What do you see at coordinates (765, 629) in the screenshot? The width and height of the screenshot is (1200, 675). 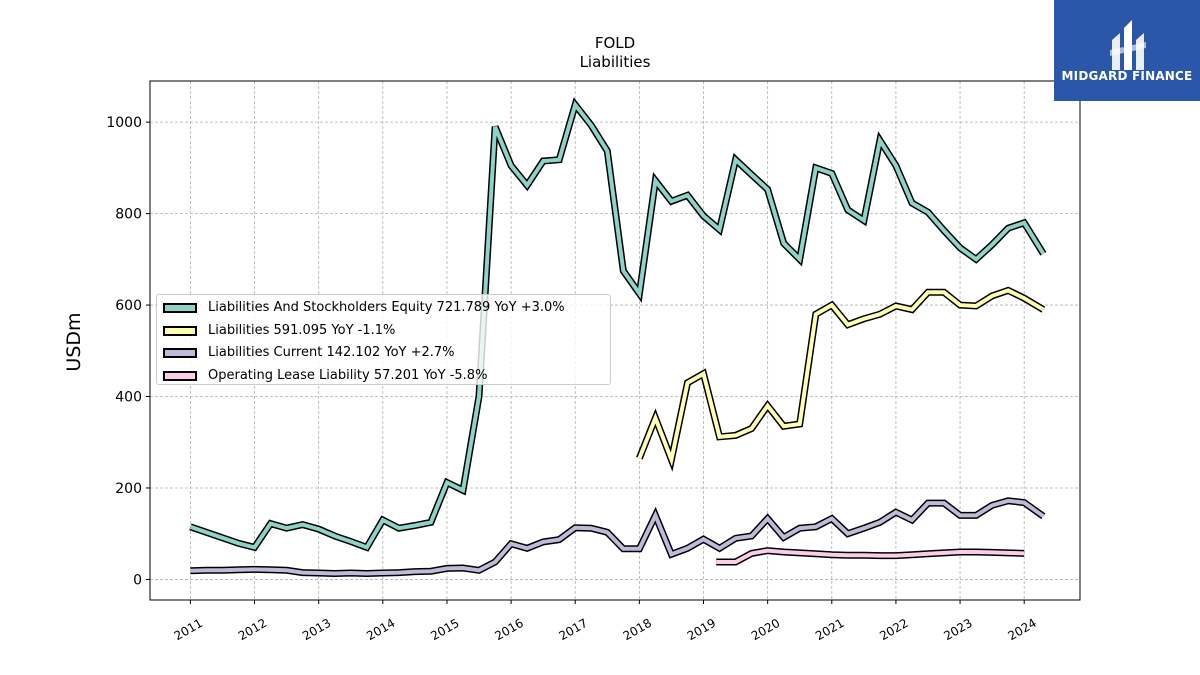 I see `x-tick-label: 2020` at bounding box center [765, 629].